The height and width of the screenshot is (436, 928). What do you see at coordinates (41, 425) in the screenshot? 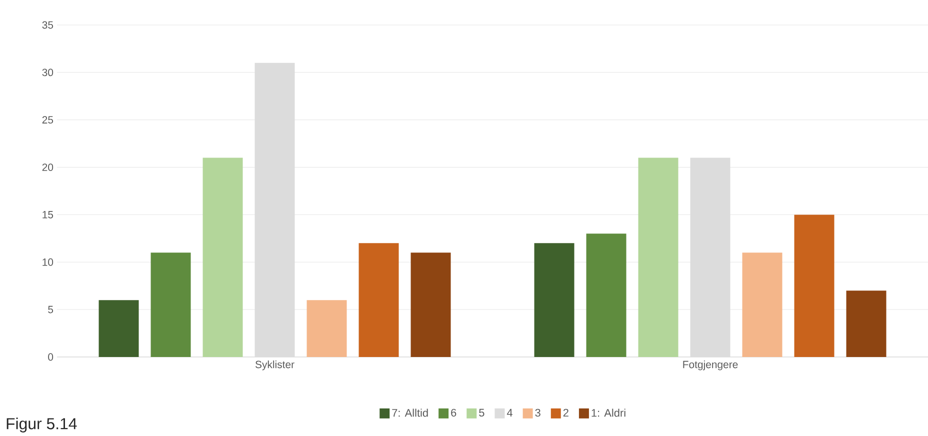
I see `text: Figur 5.14` at bounding box center [41, 425].